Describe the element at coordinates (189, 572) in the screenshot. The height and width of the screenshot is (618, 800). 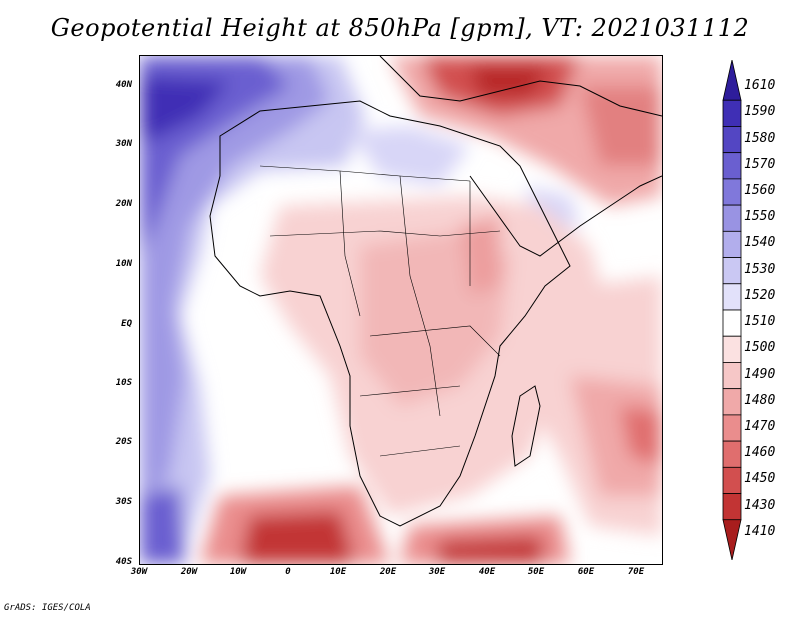
I see `lon-label-20w: 20W` at that location.